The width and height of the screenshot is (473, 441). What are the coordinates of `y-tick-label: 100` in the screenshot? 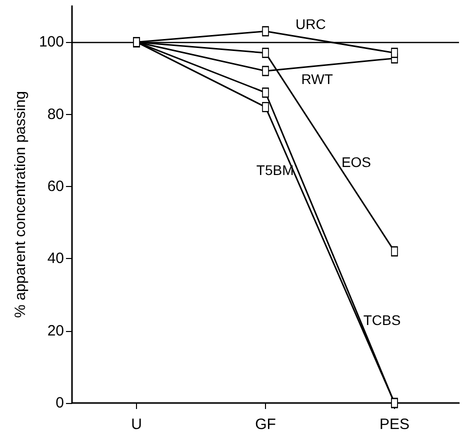 It's located at (51, 42).